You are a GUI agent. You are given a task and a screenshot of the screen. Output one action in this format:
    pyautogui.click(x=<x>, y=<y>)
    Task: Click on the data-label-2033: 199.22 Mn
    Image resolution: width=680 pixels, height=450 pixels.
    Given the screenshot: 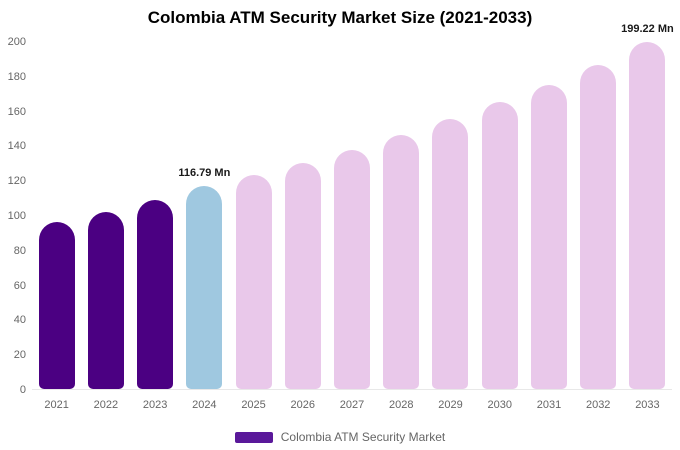 What is the action you would take?
    pyautogui.click(x=647, y=29)
    